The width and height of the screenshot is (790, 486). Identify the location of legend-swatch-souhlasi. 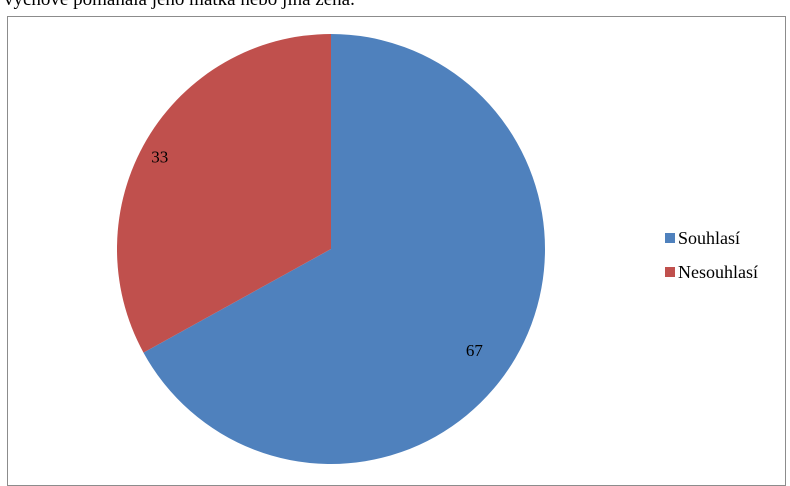
(670, 238).